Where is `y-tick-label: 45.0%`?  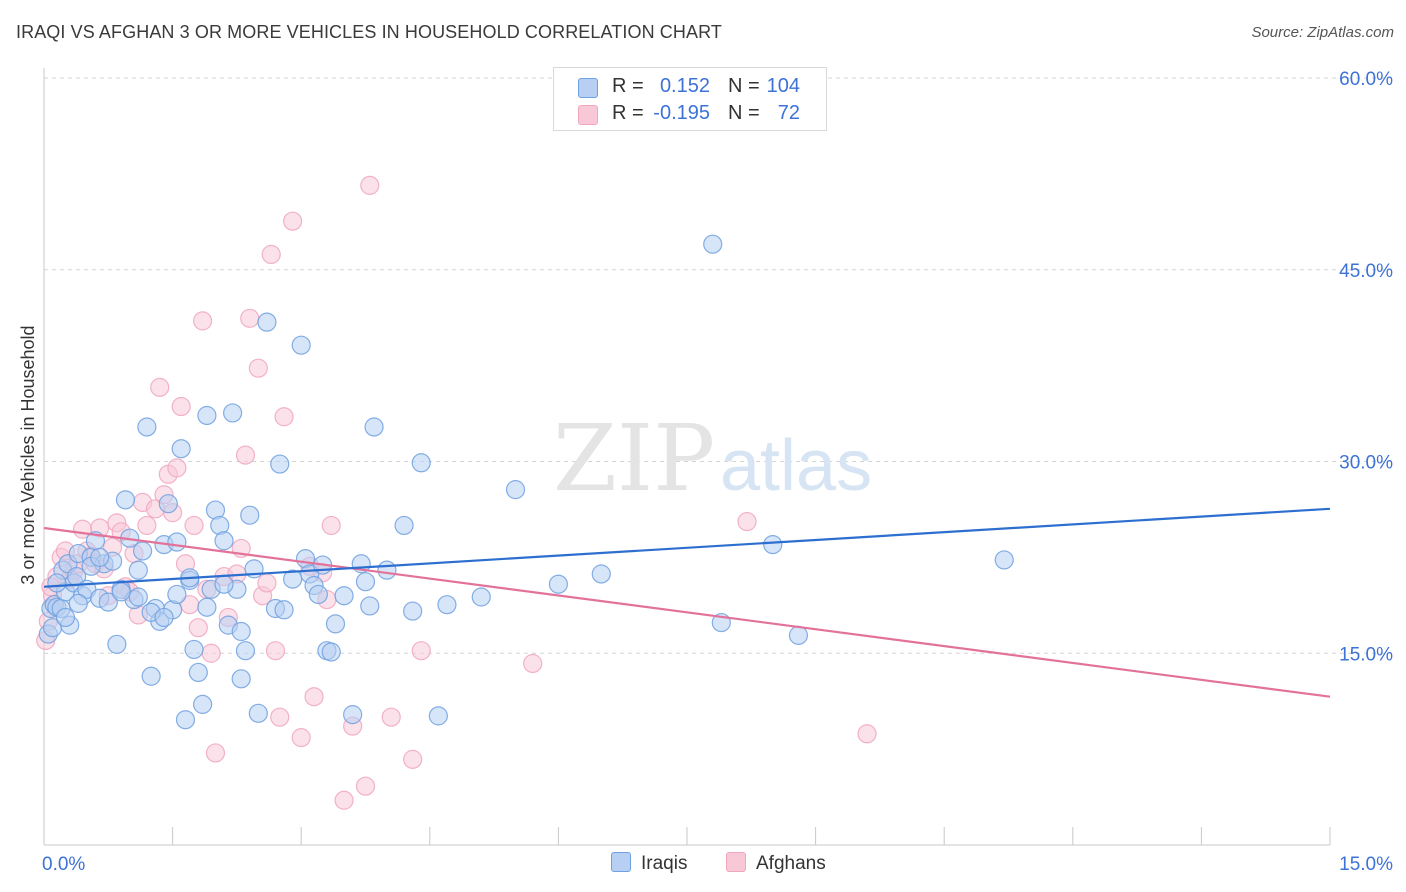 y-tick-label: 45.0% is located at coordinates (1366, 271).